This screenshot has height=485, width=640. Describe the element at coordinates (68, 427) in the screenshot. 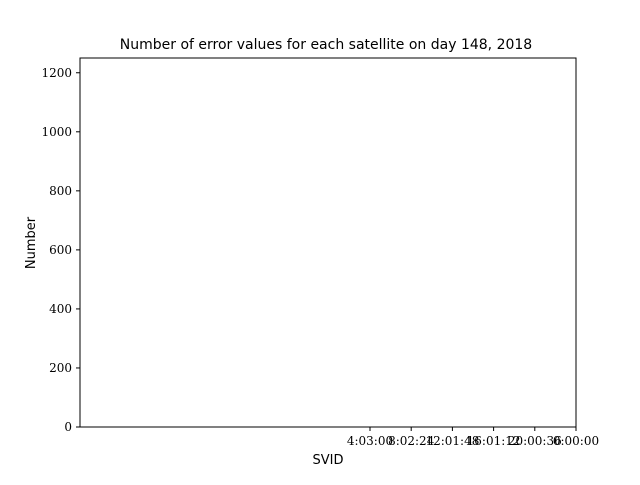

I see `y-tick-label: 0` at that location.